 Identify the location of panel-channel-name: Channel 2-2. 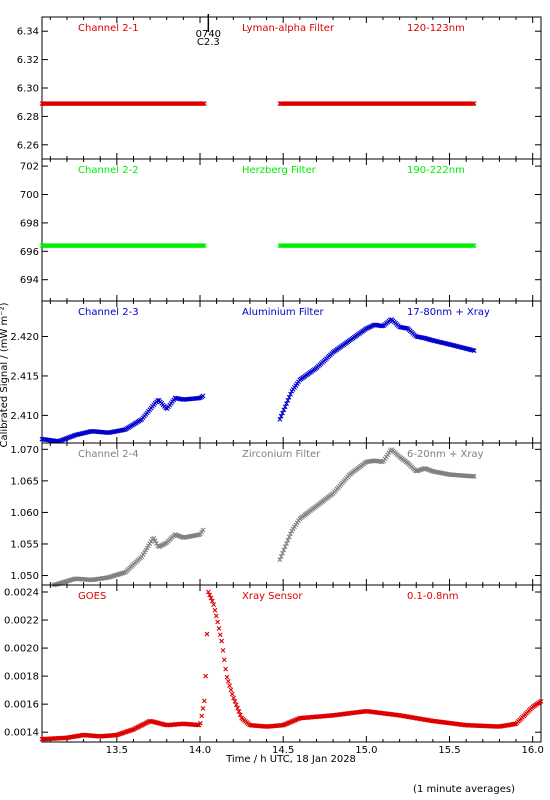
(108, 170).